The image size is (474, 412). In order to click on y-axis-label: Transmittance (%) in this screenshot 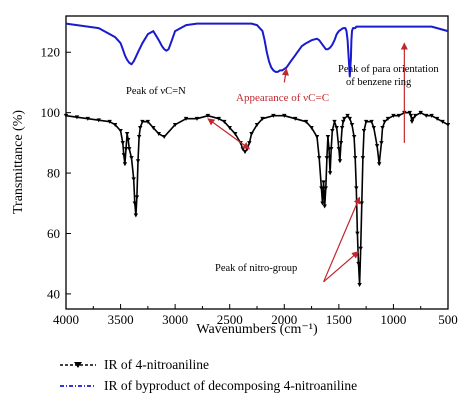, I will do `click(18, 162)`.